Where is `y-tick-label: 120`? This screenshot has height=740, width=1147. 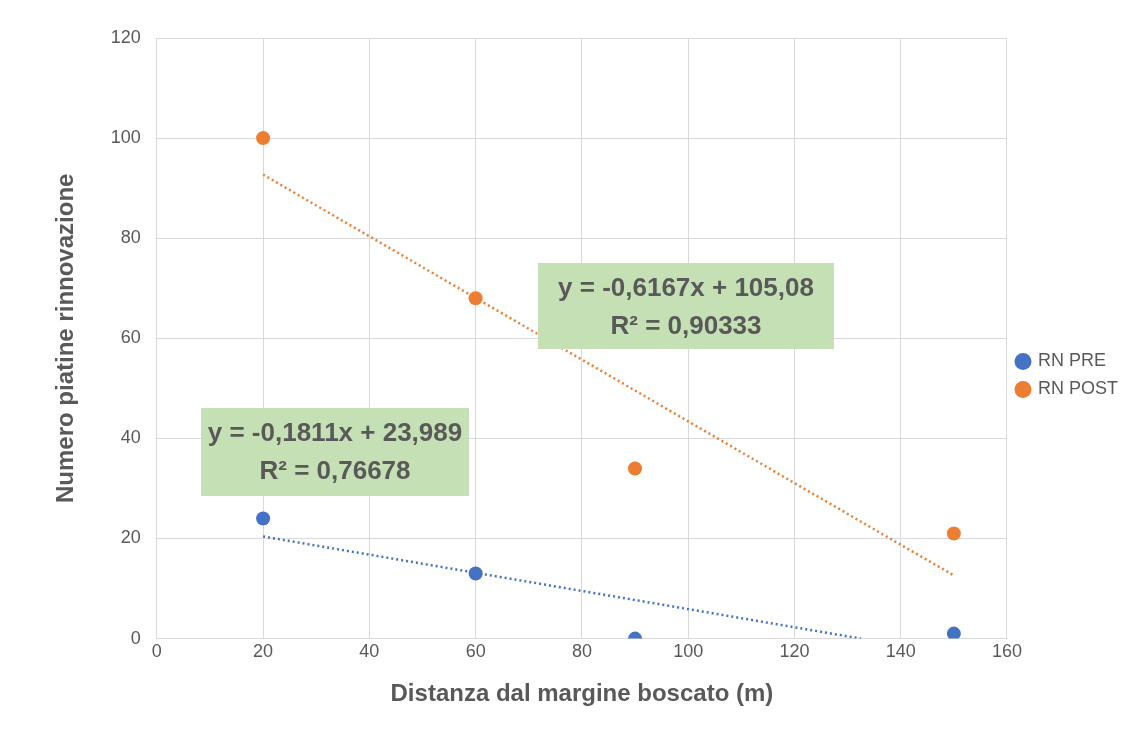 y-tick-label: 120 is located at coordinates (125, 36).